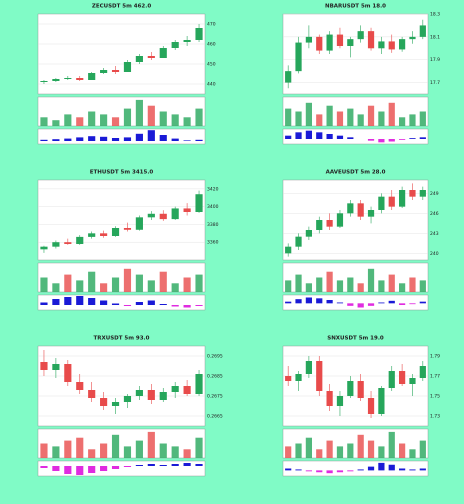 This screenshot has height=504, width=464. What do you see at coordinates (211, 25) in the screenshot?
I see `y-tick-label: 470` at bounding box center [211, 25].